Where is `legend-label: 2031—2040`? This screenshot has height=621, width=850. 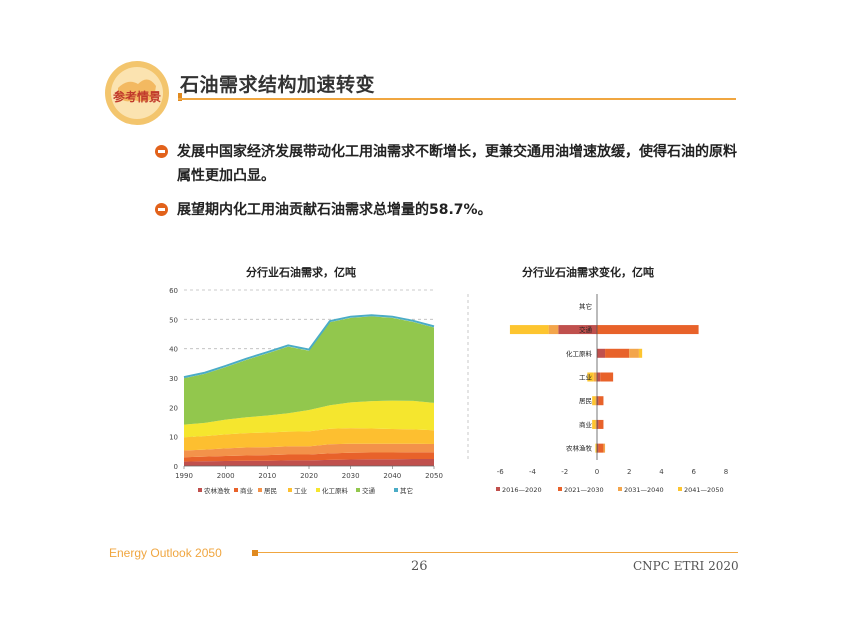
legend-label: 2031—2040 is located at coordinates (644, 490).